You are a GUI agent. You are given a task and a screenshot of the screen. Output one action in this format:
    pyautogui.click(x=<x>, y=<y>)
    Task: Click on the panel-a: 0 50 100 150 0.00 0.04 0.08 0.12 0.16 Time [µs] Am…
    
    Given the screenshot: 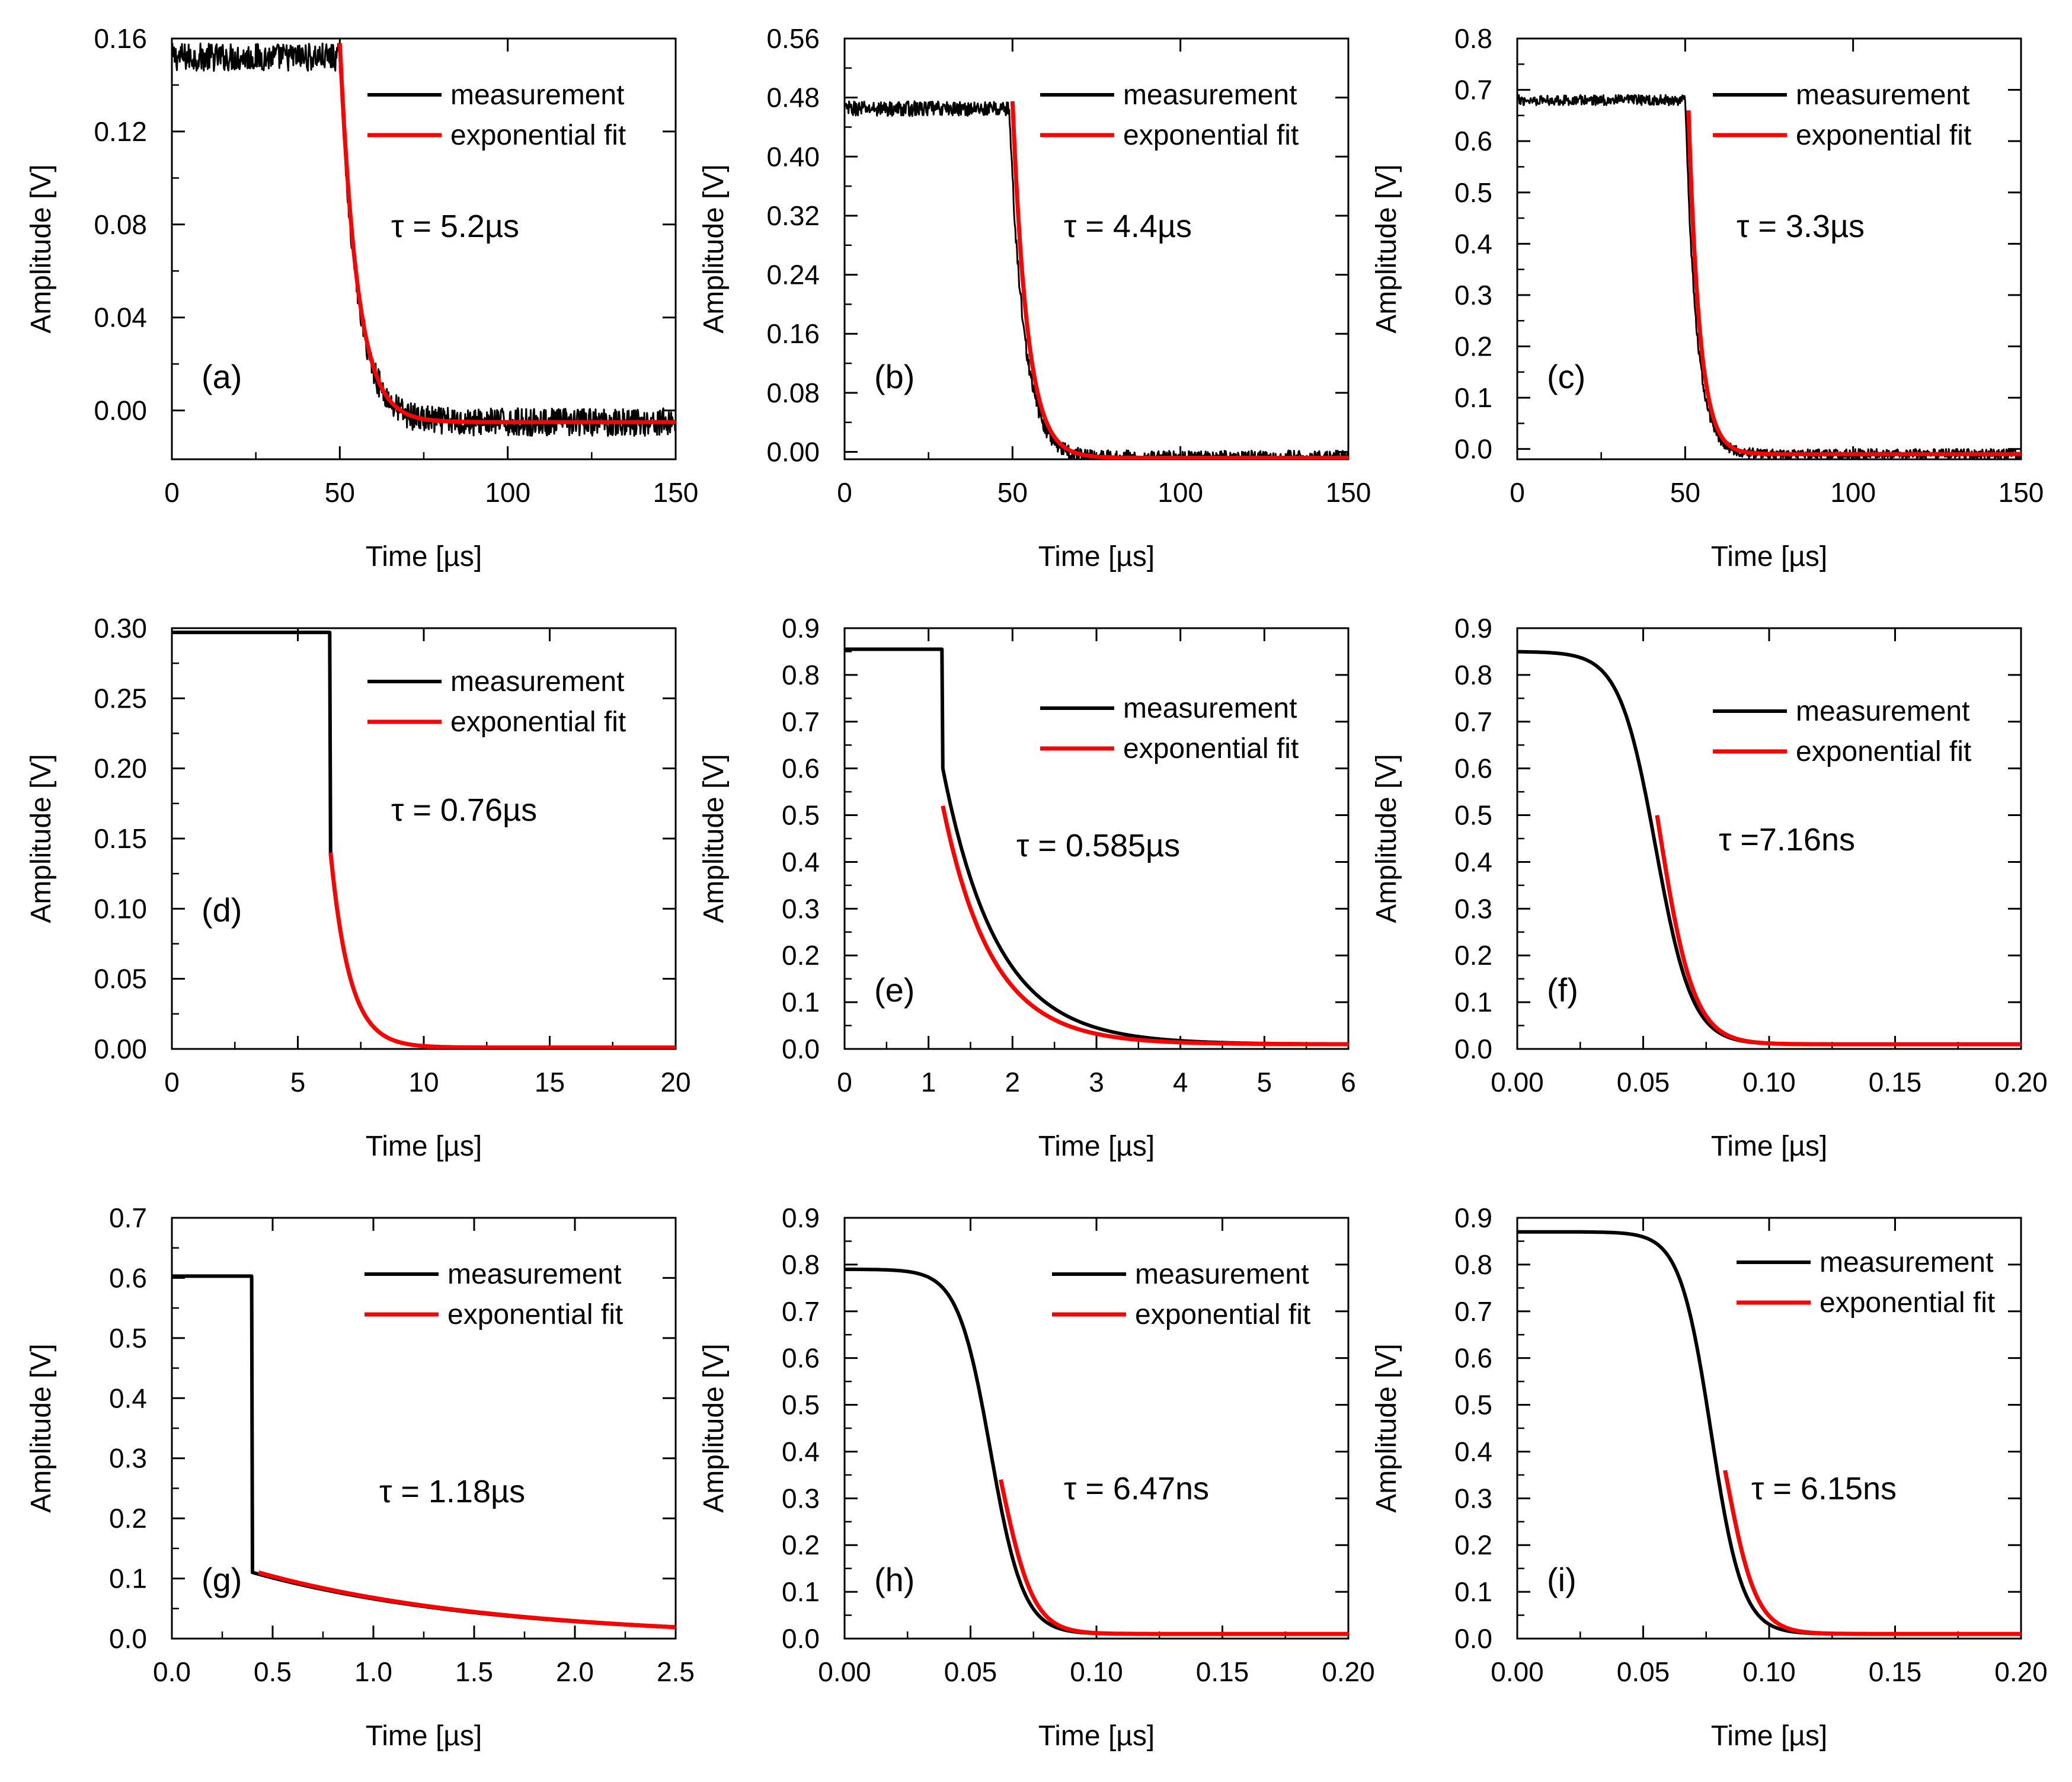 What is the action you would take?
    pyautogui.click(x=361, y=297)
    